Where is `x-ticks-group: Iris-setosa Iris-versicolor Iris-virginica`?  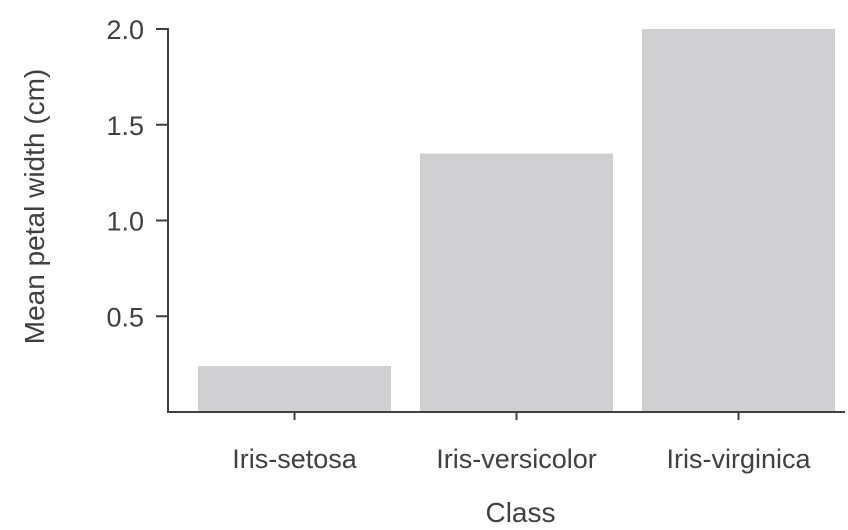
x-ticks-group: Iris-setosa Iris-versicolor Iris-virginica is located at coordinates (521, 443).